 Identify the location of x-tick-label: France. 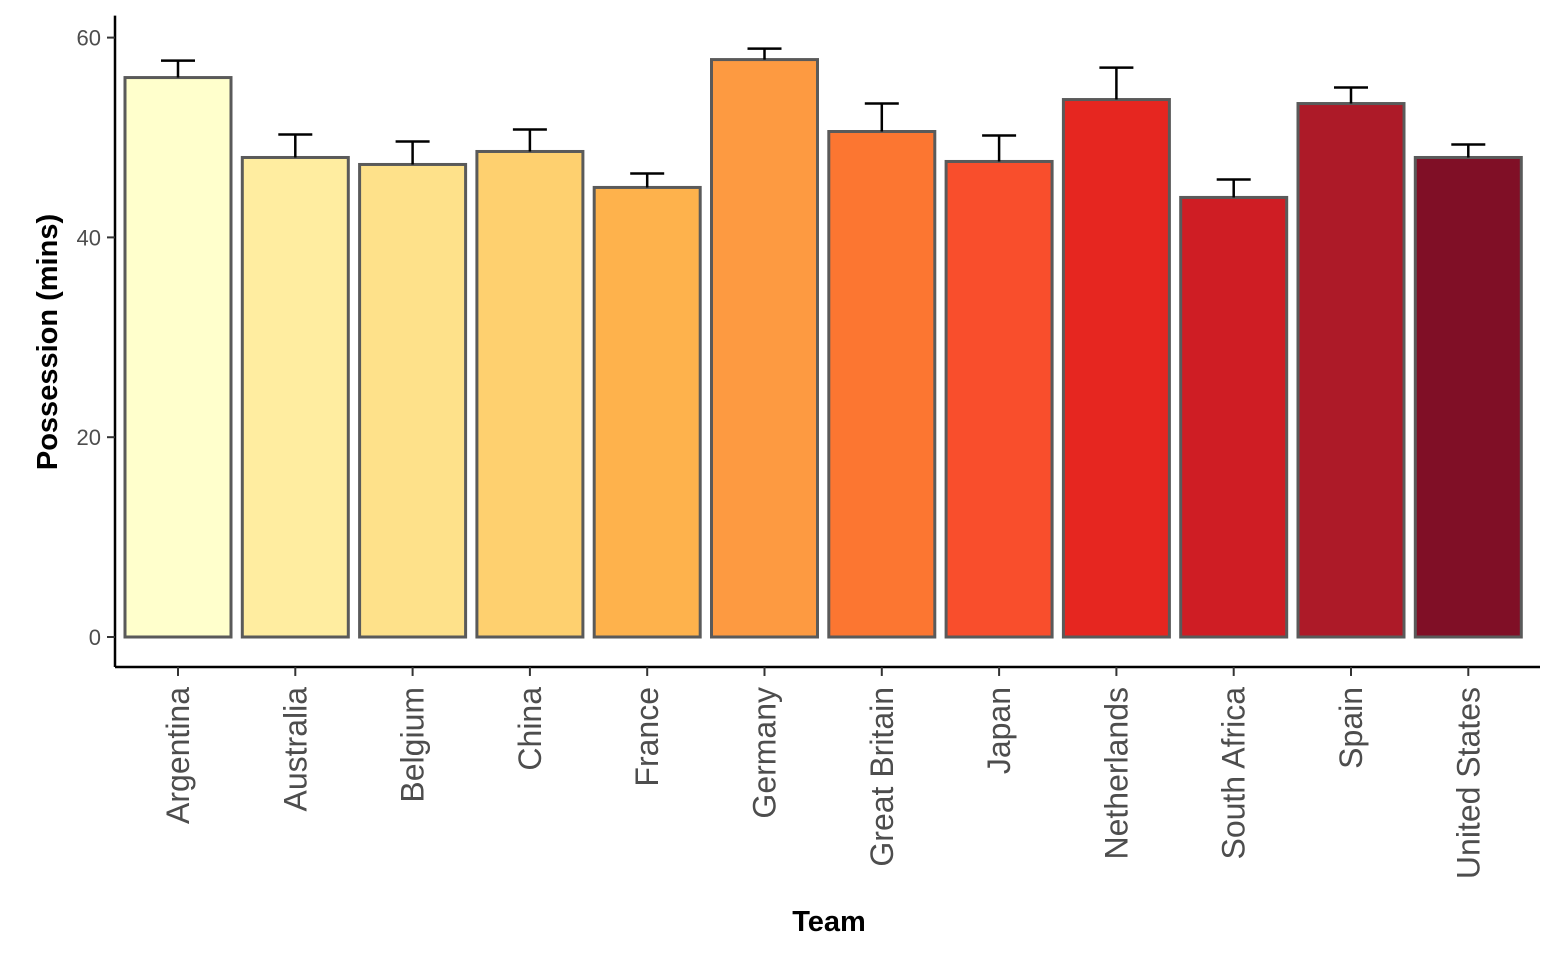
(647, 737).